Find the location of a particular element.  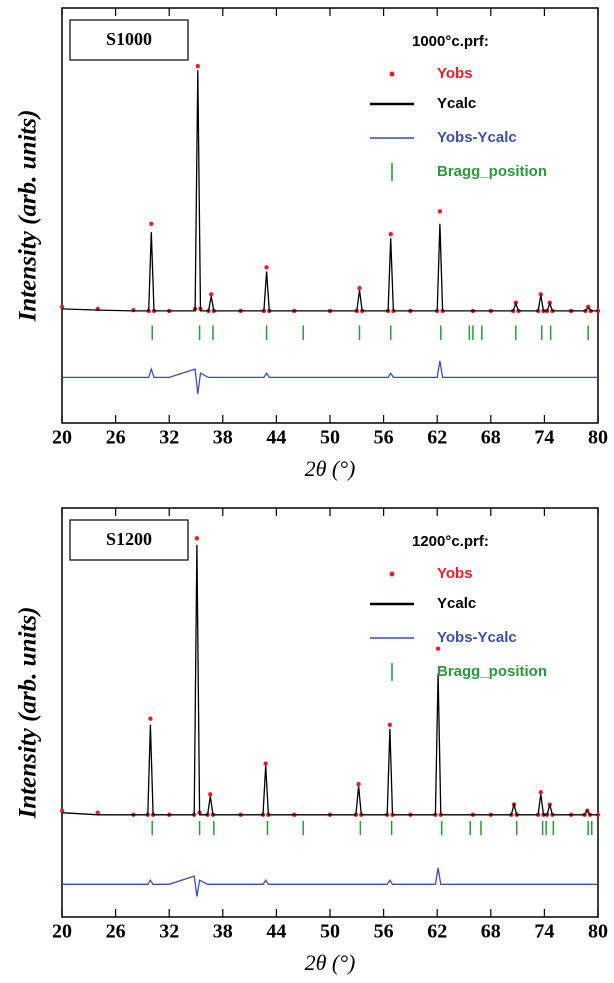

legend-title: 1000°c.prf: is located at coordinates (450, 41).